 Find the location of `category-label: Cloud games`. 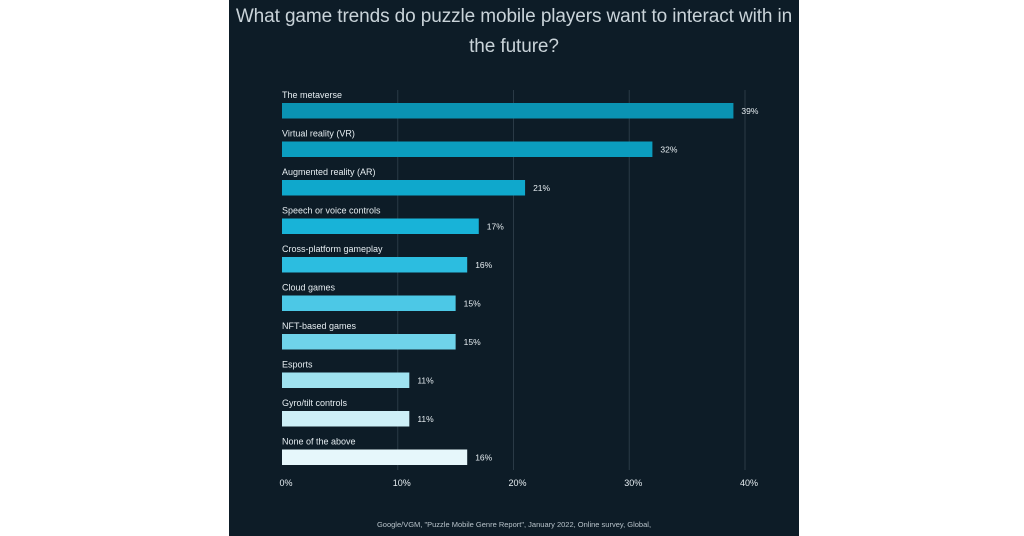

category-label: Cloud games is located at coordinates (309, 288).